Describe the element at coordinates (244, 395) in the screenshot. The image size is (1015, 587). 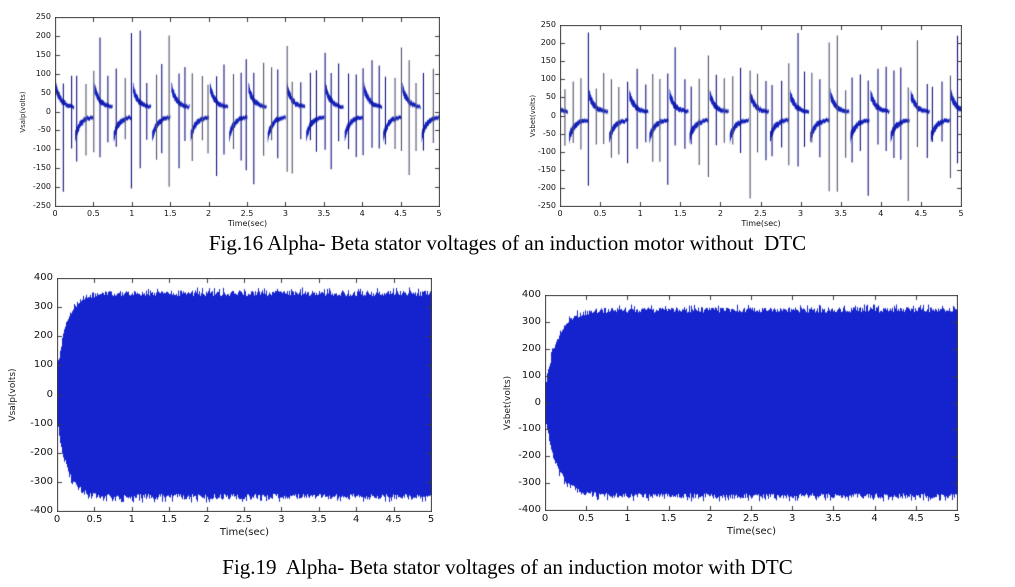
I see `plot-area-alpha-stator-voltage-with-dtc` at that location.